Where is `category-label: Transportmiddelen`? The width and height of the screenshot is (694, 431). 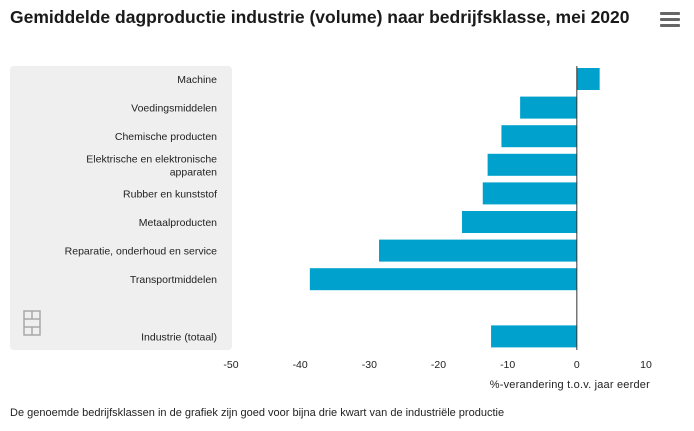 category-label: Transportmiddelen is located at coordinates (173, 280).